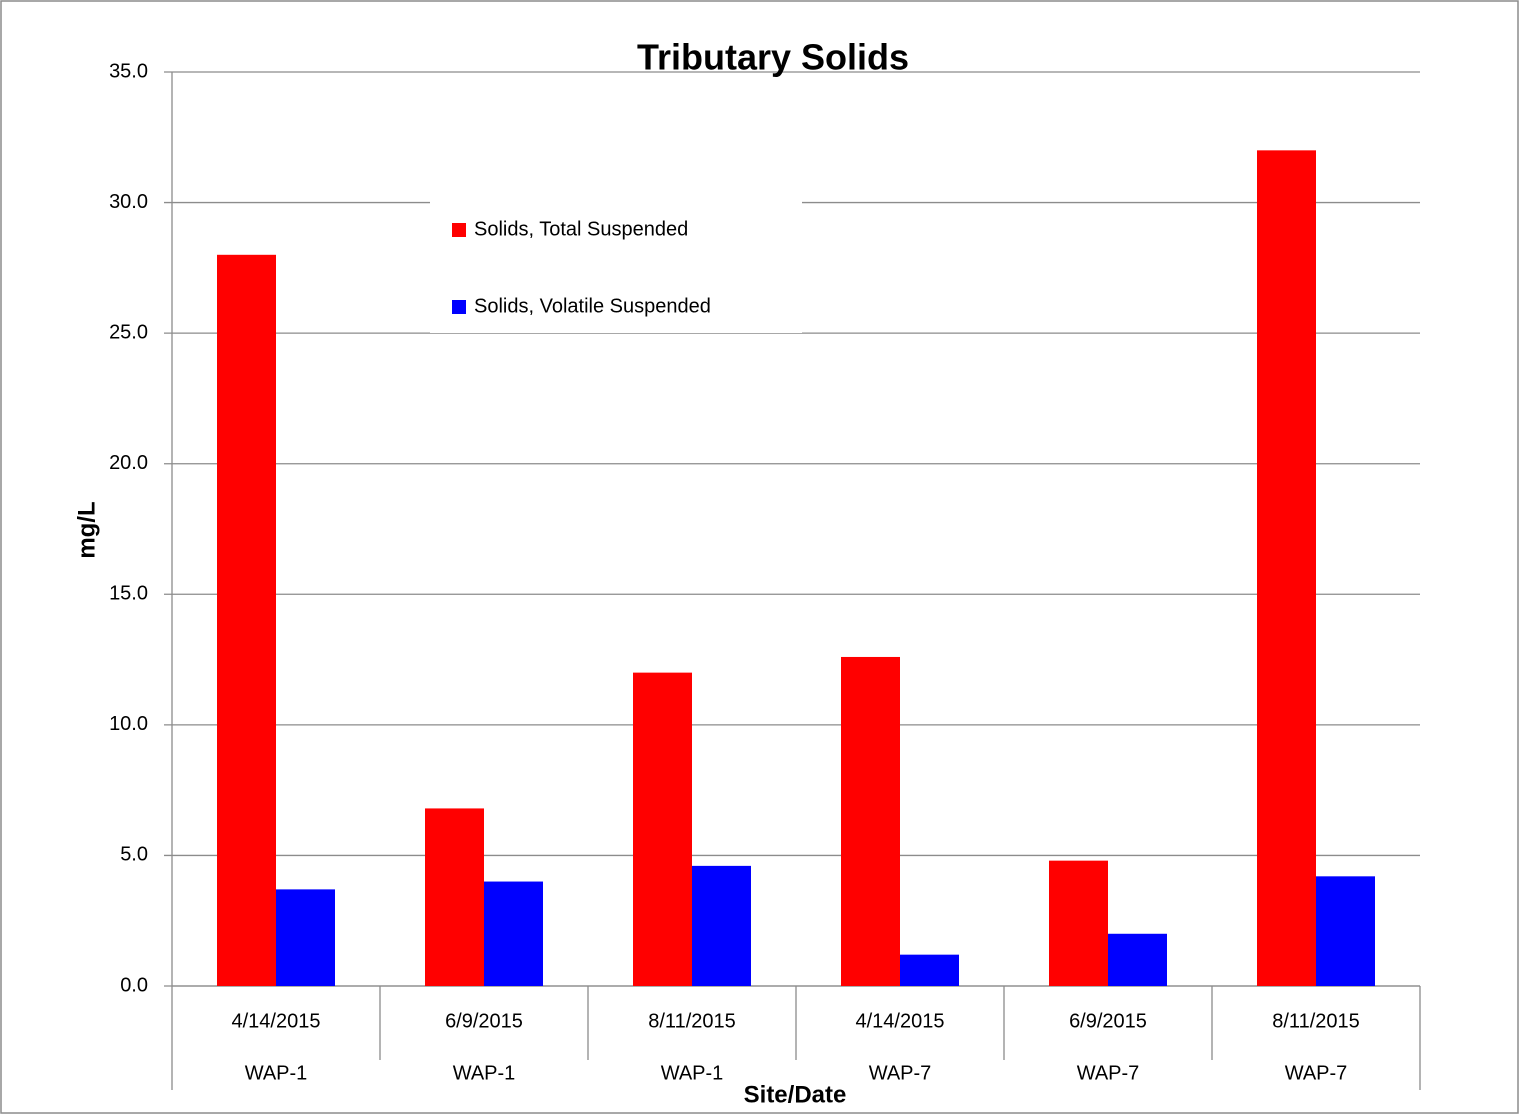 This screenshot has width=1520, height=1115. Describe the element at coordinates (795, 1094) in the screenshot. I see `x-axis-title: Site/Date` at that location.